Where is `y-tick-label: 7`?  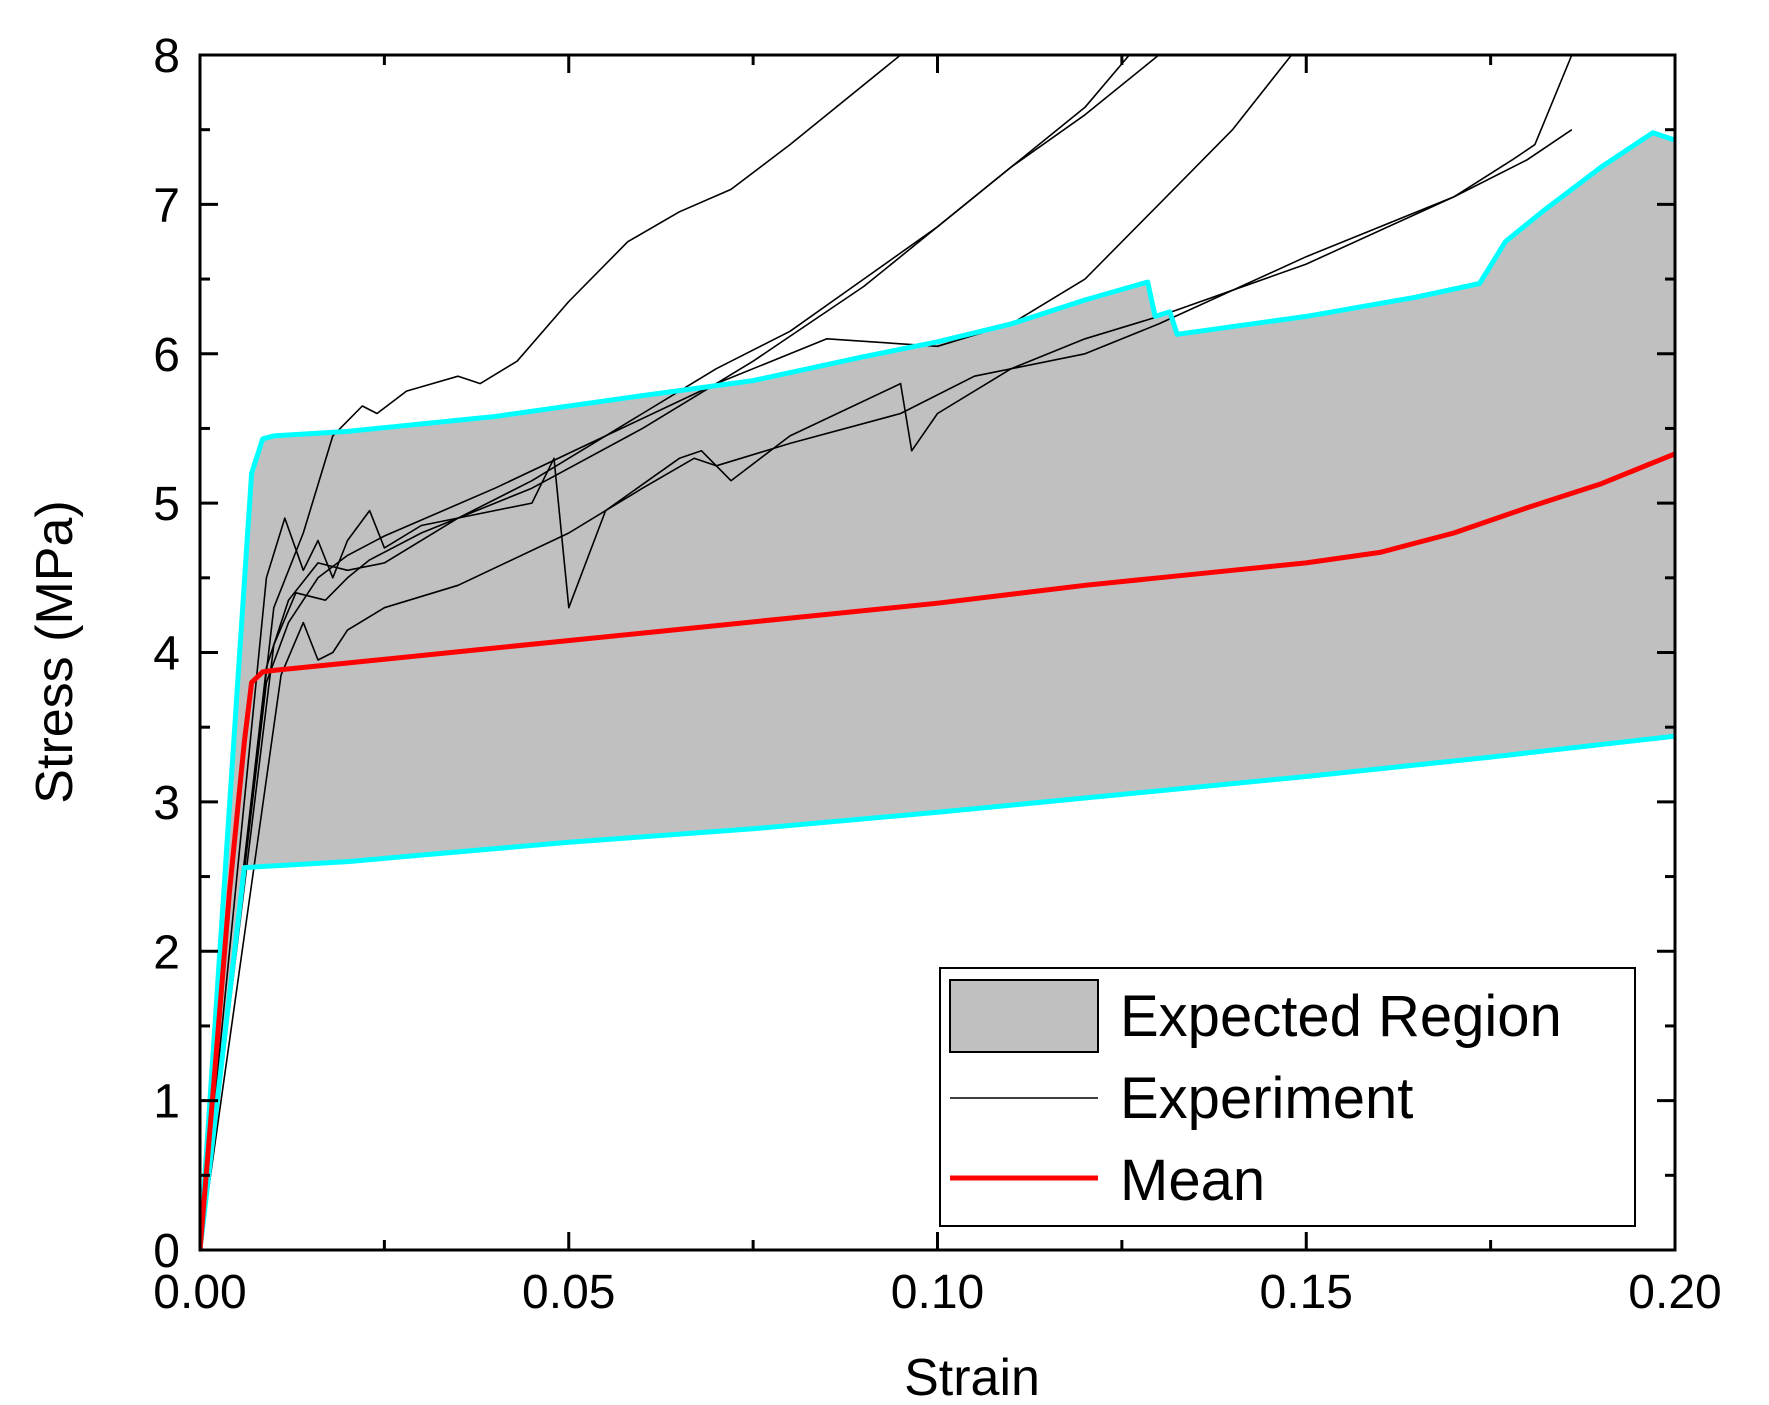
y-tick-label: 7 is located at coordinates (166, 205).